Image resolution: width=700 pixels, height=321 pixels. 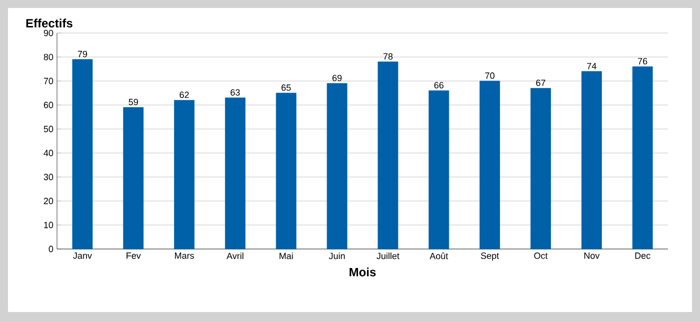 What do you see at coordinates (49, 201) in the screenshot?
I see `y-tick-label: 20` at bounding box center [49, 201].